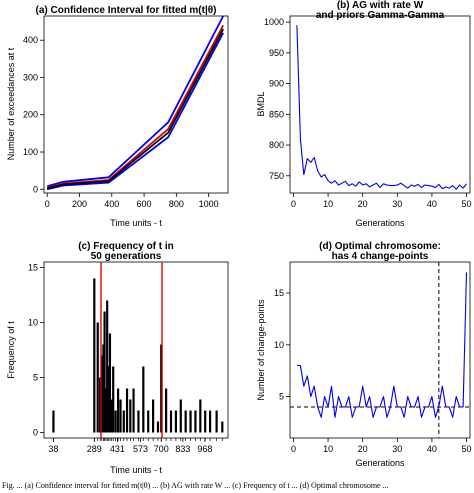  What do you see at coordinates (11, 350) in the screenshot?
I see `y-axis-label: Frequency of t` at bounding box center [11, 350].